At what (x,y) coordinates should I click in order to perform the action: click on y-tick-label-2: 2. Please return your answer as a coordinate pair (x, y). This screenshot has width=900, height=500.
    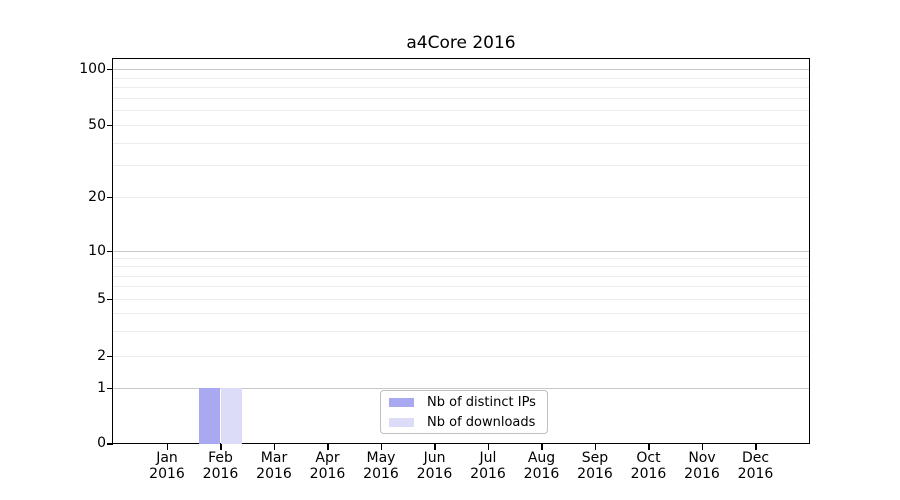
    Looking at the image, I should click on (101, 355).